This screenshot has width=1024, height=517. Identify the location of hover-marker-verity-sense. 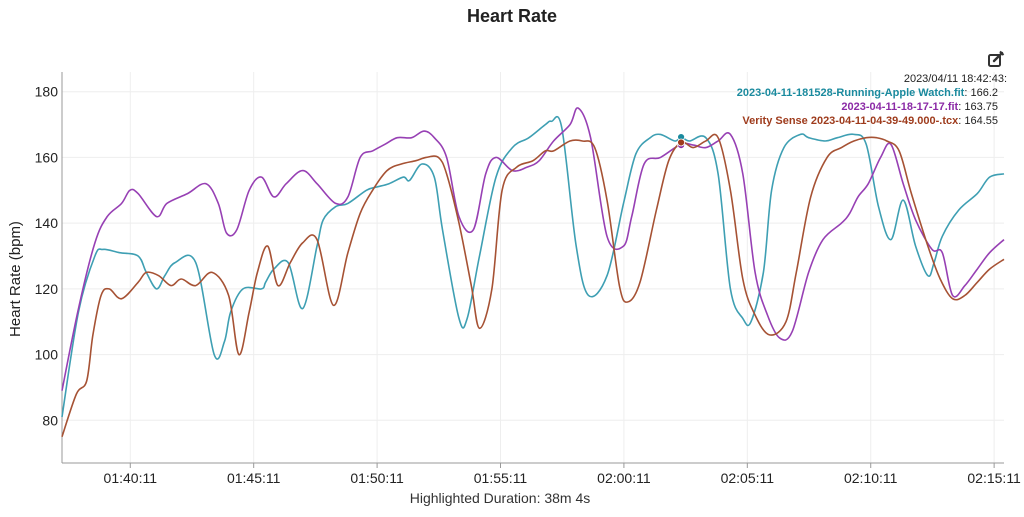
(681, 142).